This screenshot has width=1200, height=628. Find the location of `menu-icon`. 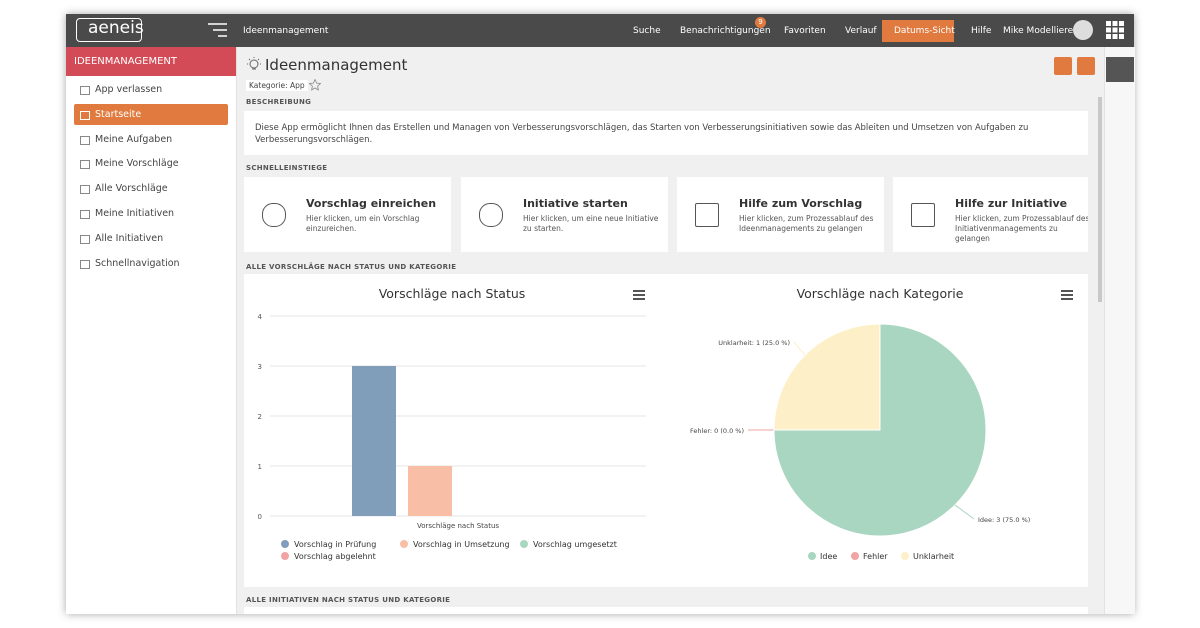

menu-icon is located at coordinates (218, 30).